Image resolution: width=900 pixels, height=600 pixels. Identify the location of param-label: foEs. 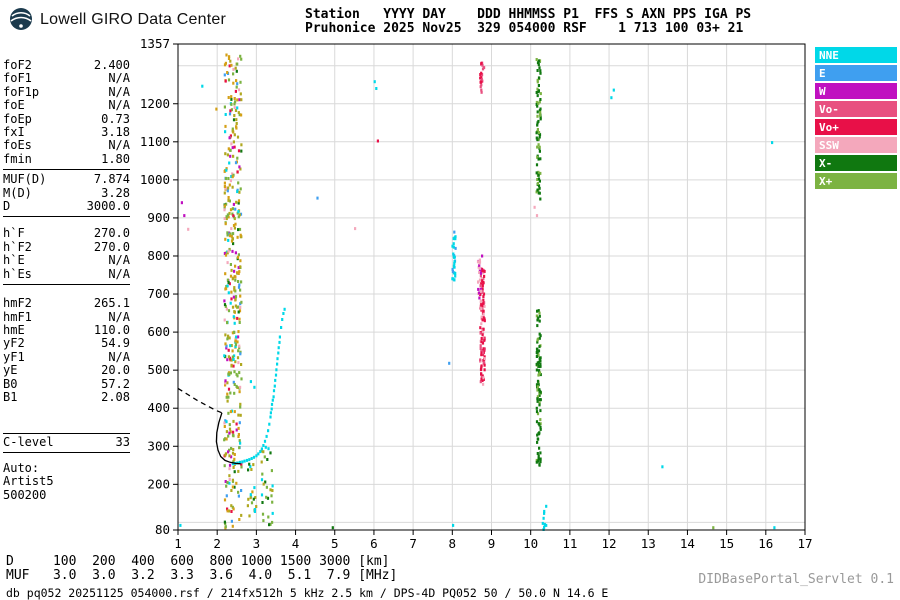
(17, 145).